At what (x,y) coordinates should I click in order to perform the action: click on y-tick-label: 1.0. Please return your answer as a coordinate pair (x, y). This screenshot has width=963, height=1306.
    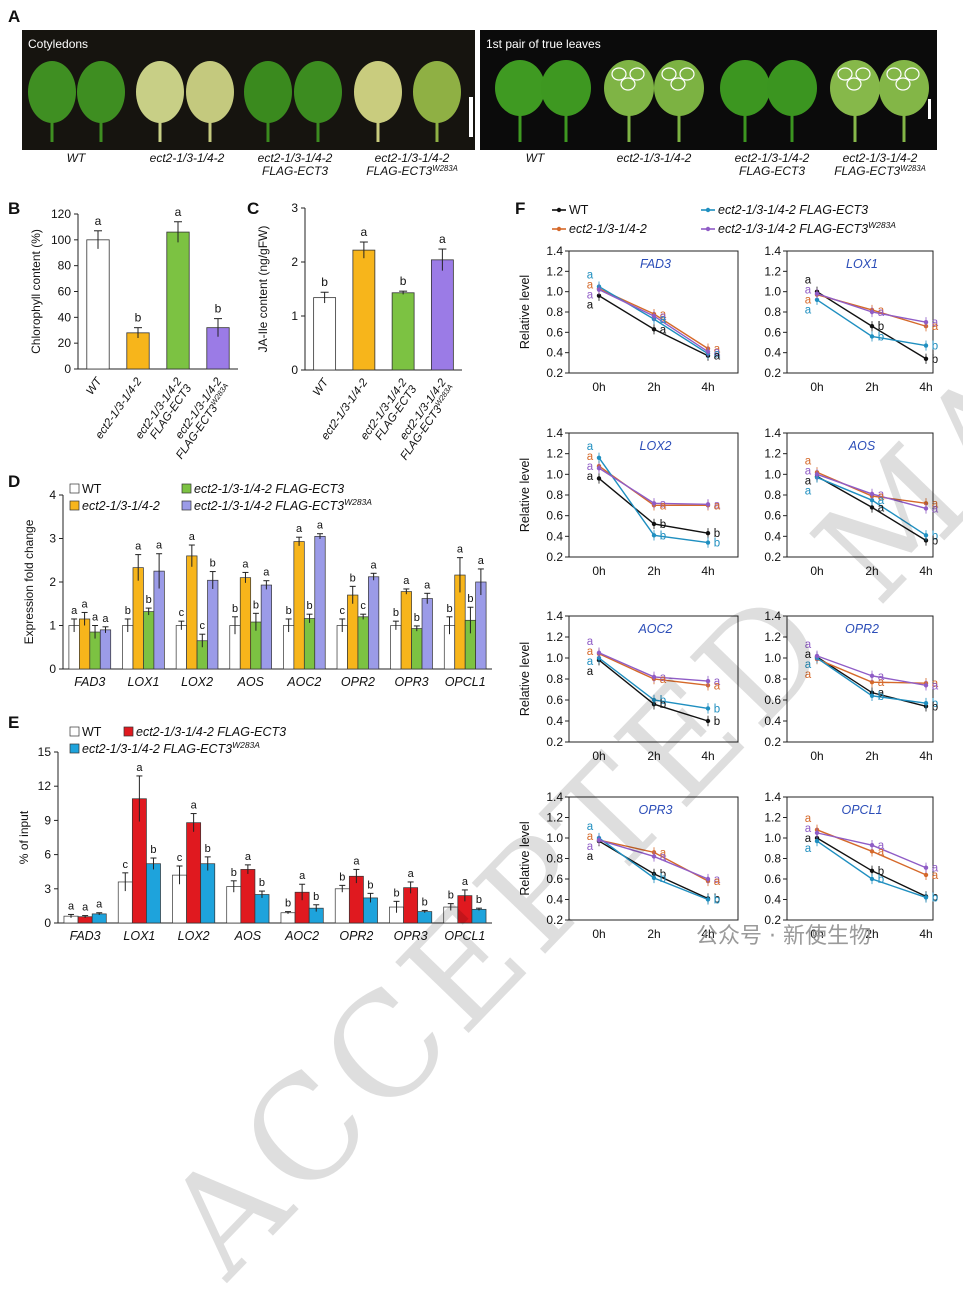
    Looking at the image, I should click on (554, 474).